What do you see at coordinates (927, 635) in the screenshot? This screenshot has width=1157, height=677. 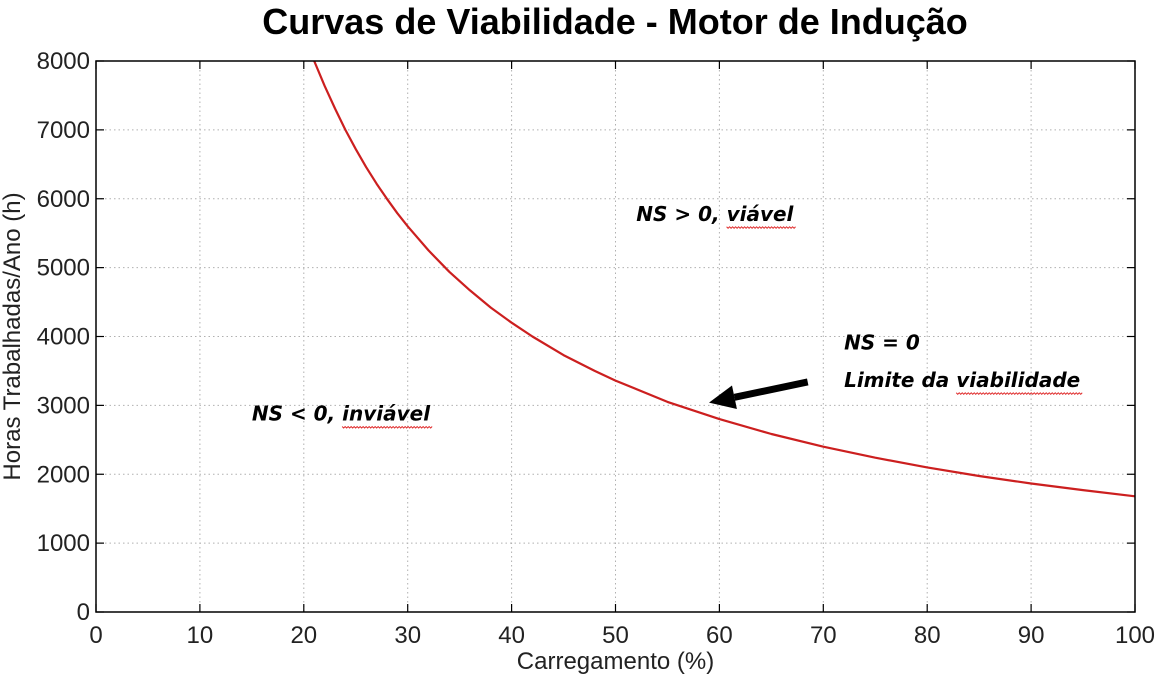 I see `x-tick-label: 80` at bounding box center [927, 635].